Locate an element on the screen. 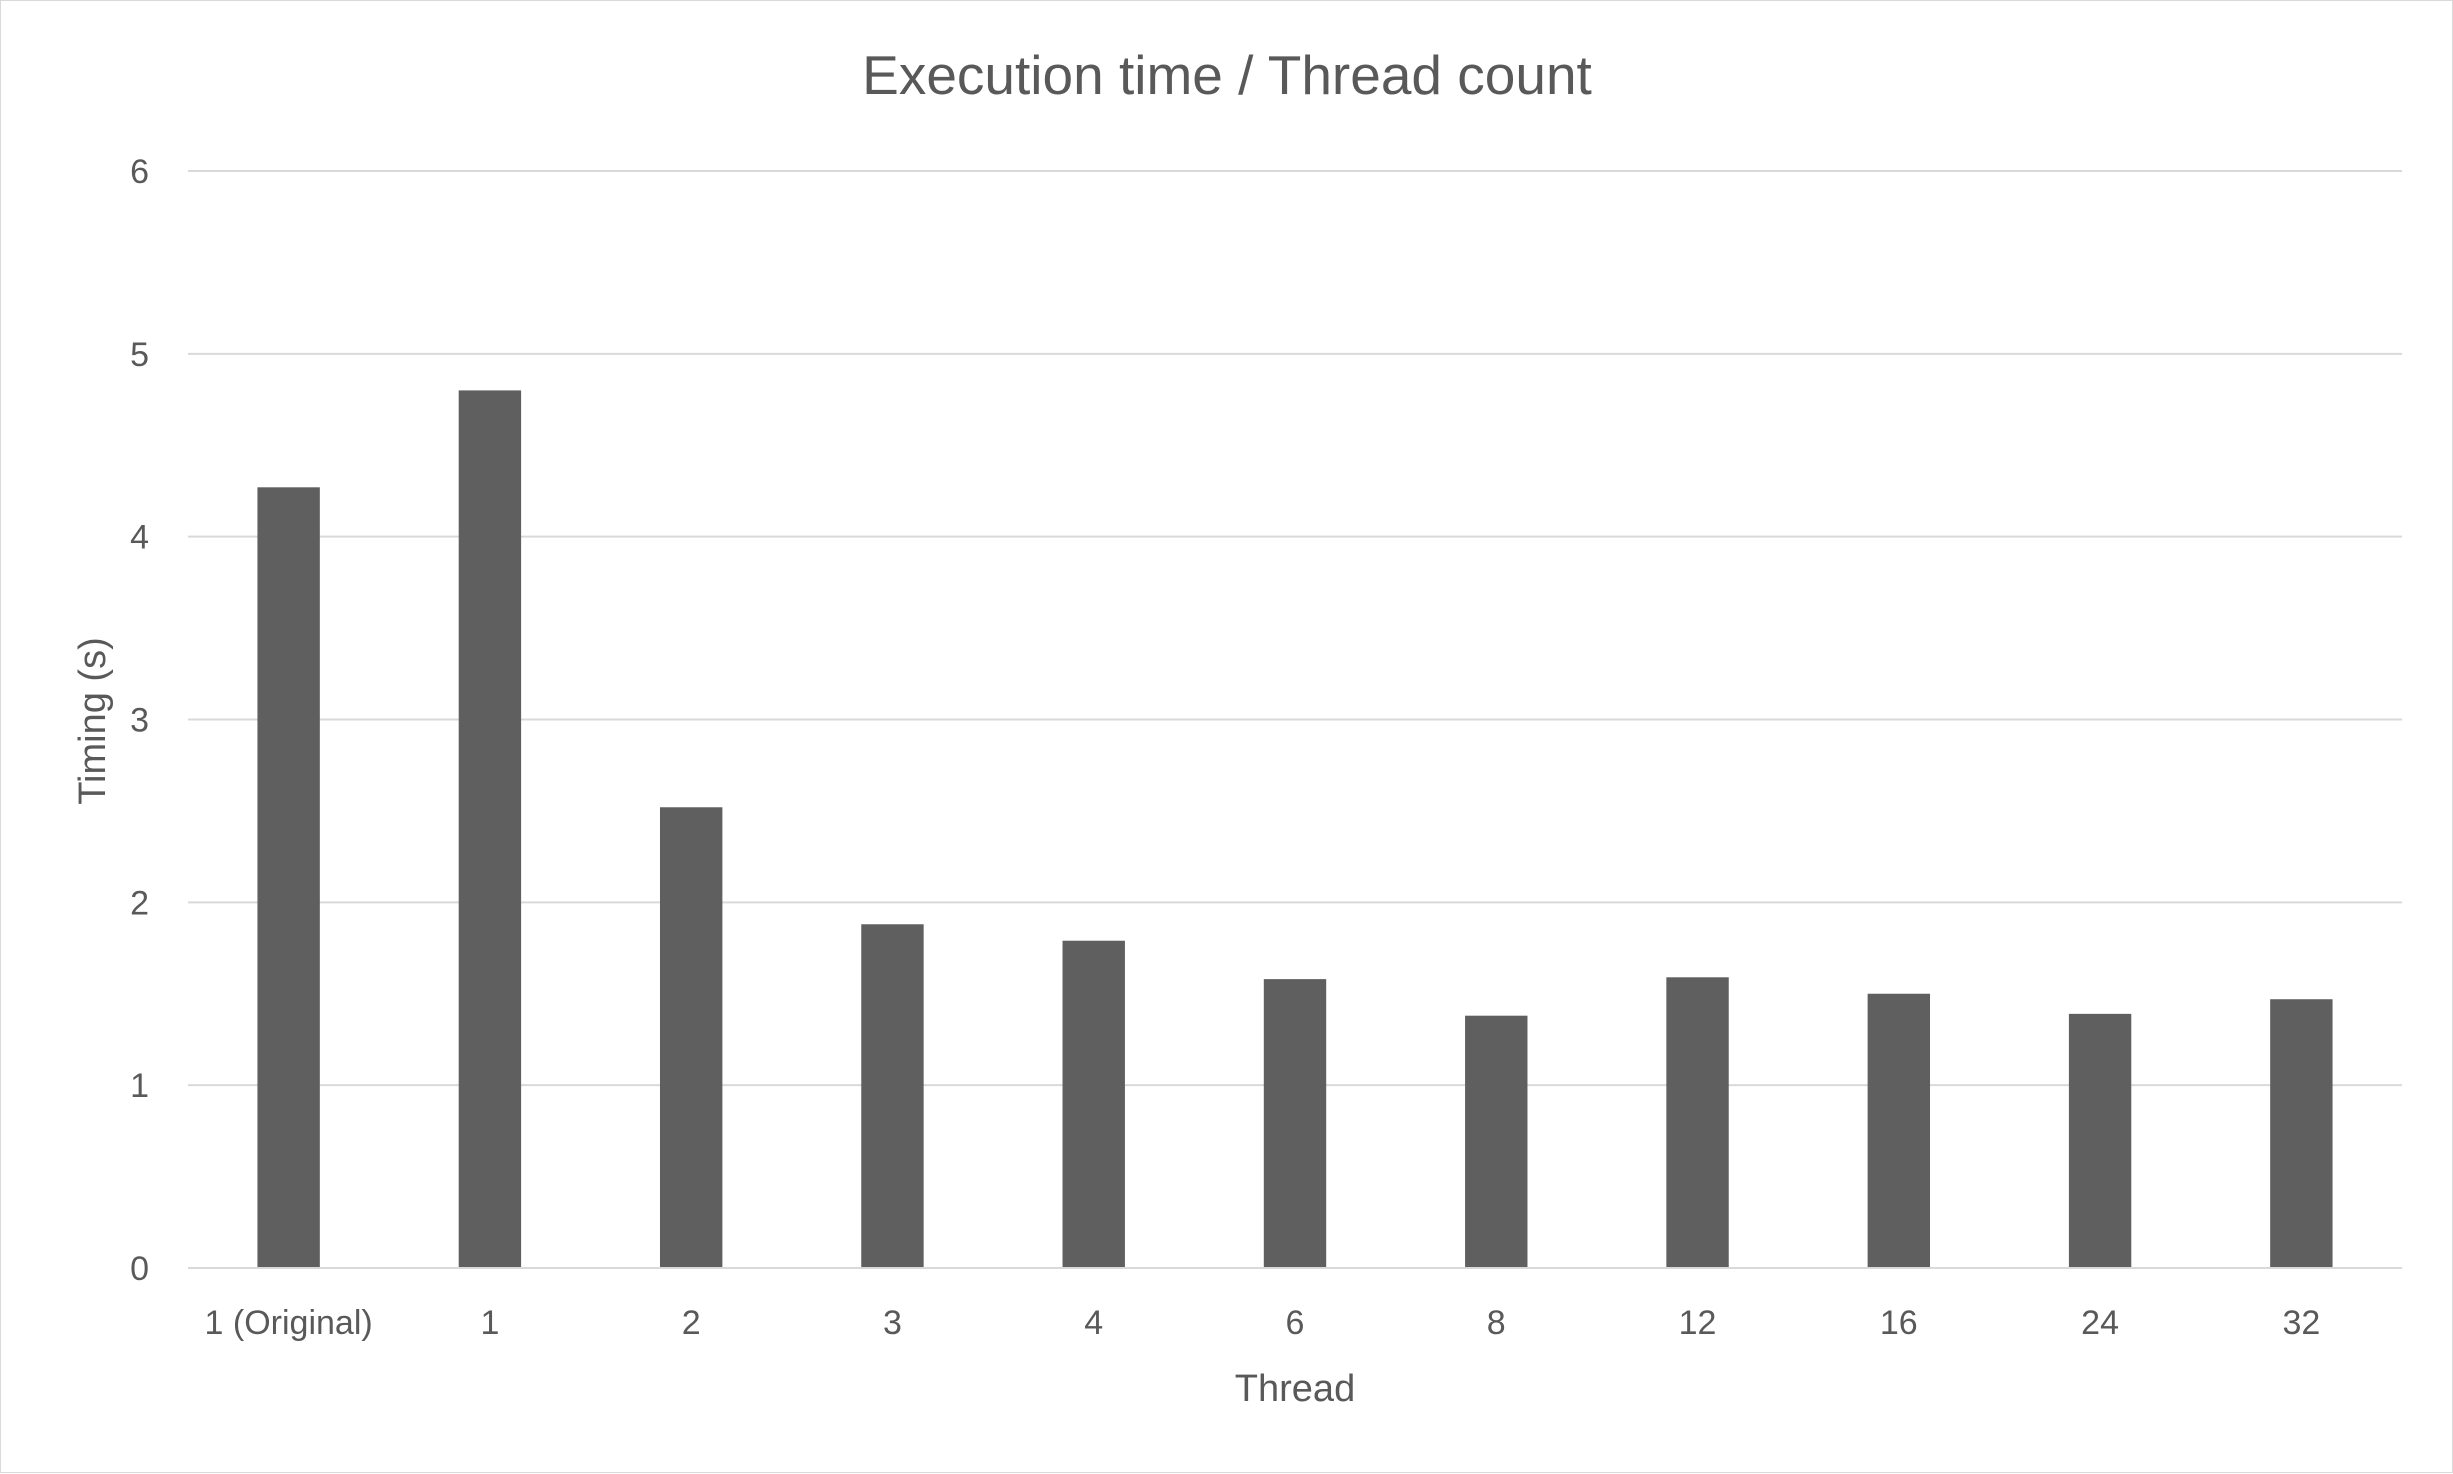 This screenshot has width=2453, height=1474. x-tick-label-4: 4 is located at coordinates (1093, 1323).